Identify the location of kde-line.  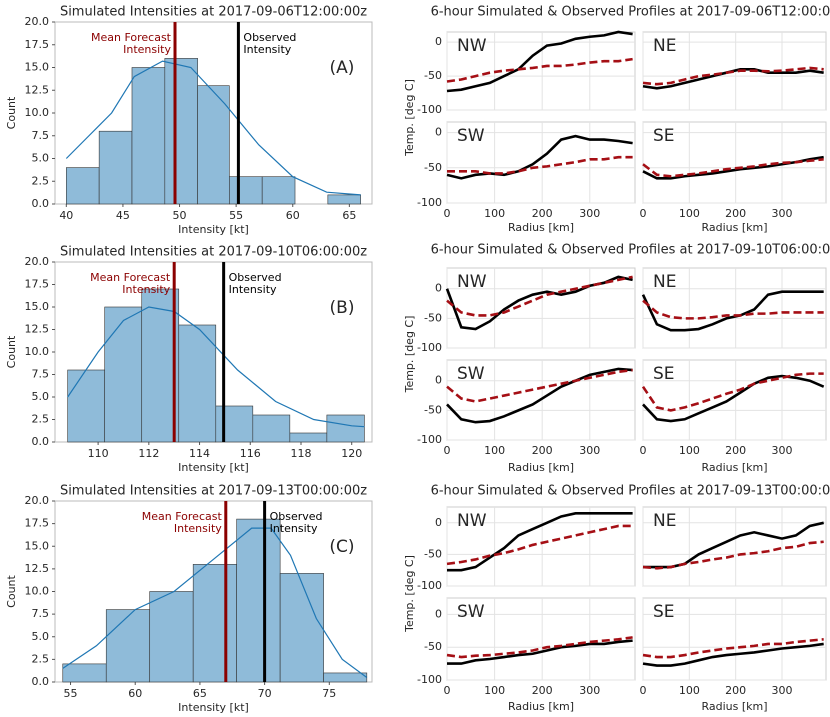
(213, 128).